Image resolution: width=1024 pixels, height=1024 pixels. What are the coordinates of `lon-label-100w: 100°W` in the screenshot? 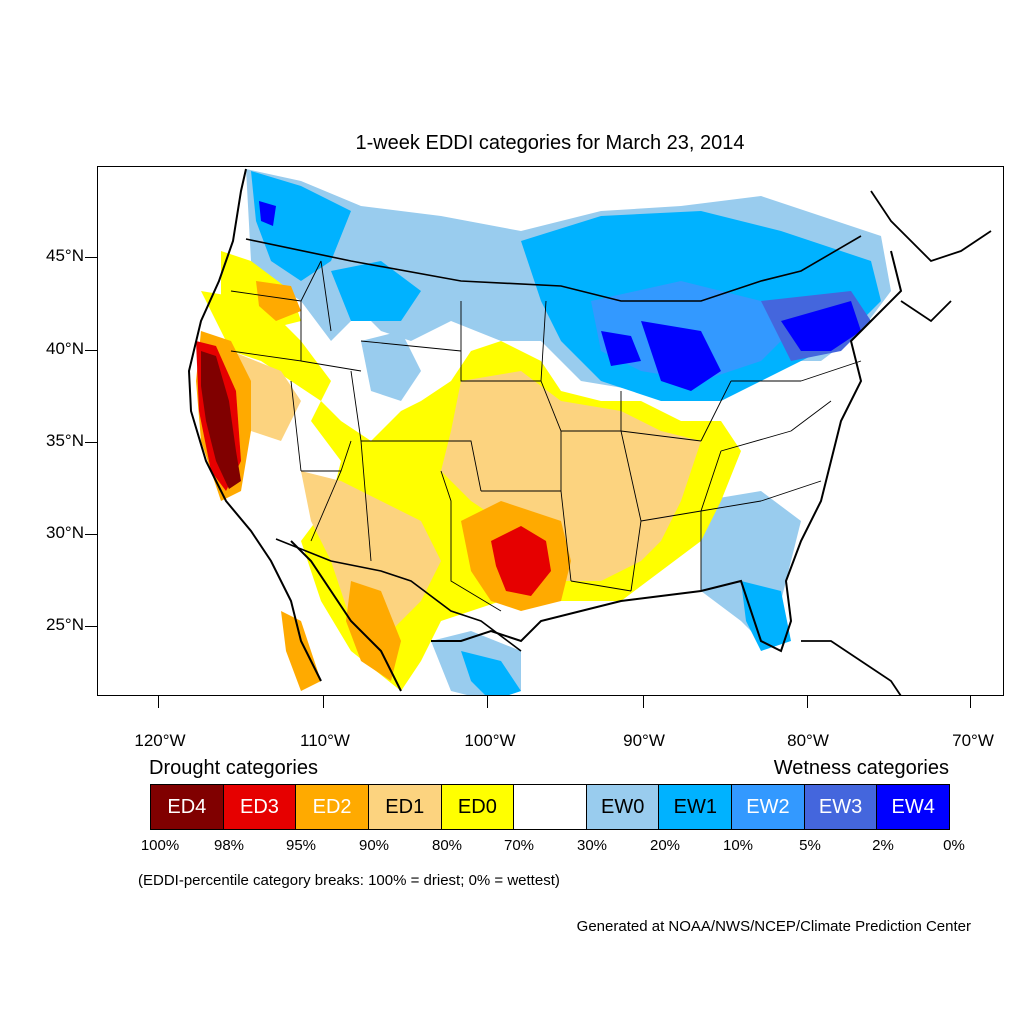 It's located at (490, 740).